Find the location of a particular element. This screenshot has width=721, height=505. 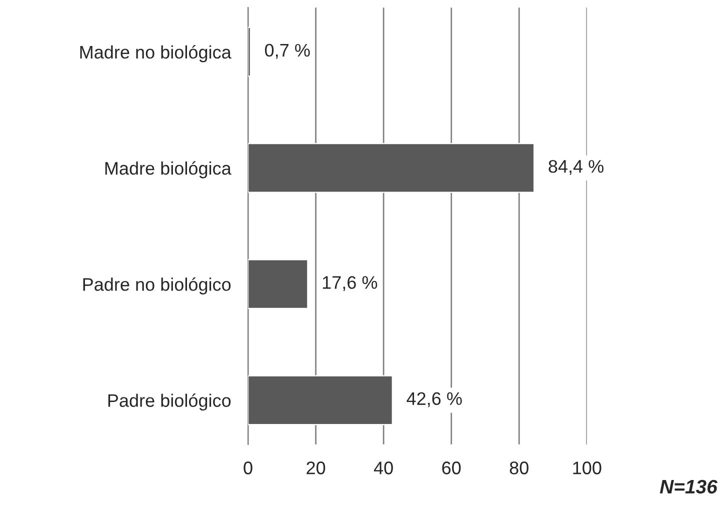

y-tick-label: Padre biológico is located at coordinates (169, 402).